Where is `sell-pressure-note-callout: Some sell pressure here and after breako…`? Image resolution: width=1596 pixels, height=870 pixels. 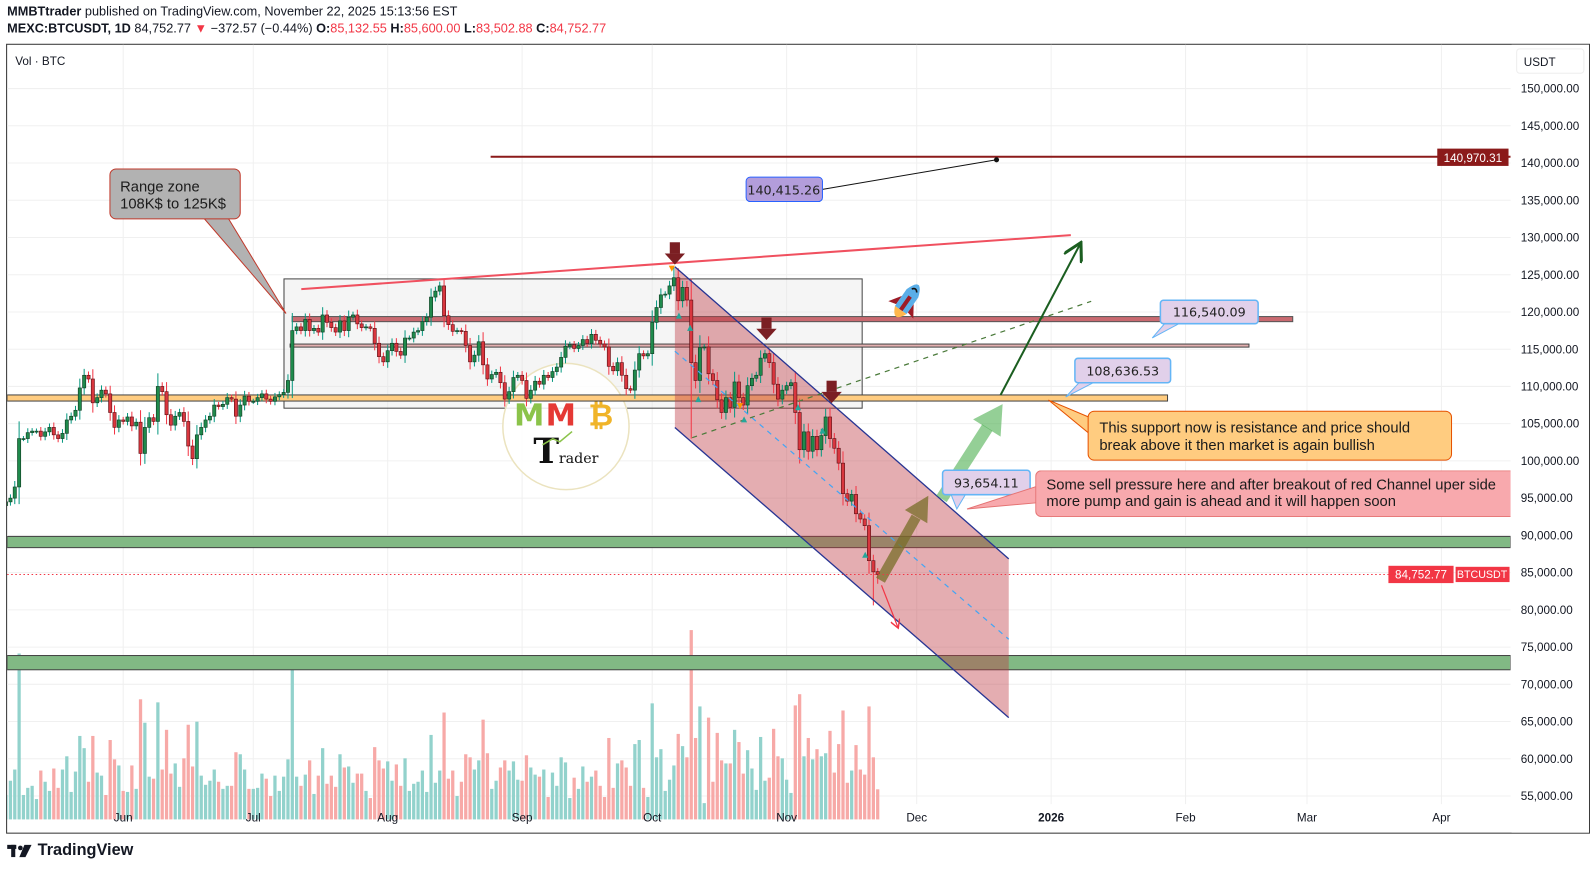
sell-pressure-note-callout: Some sell pressure here and after breako… is located at coordinates (1273, 494).